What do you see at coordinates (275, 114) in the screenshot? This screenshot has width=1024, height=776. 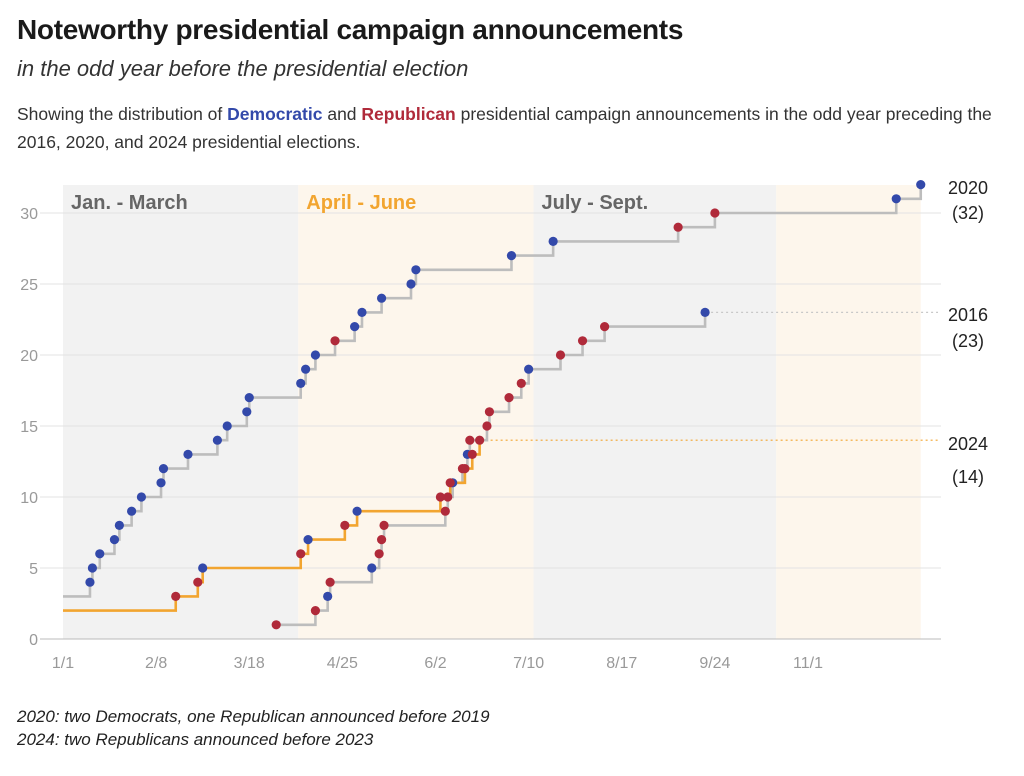 I see `democratic-label: Democratic` at bounding box center [275, 114].